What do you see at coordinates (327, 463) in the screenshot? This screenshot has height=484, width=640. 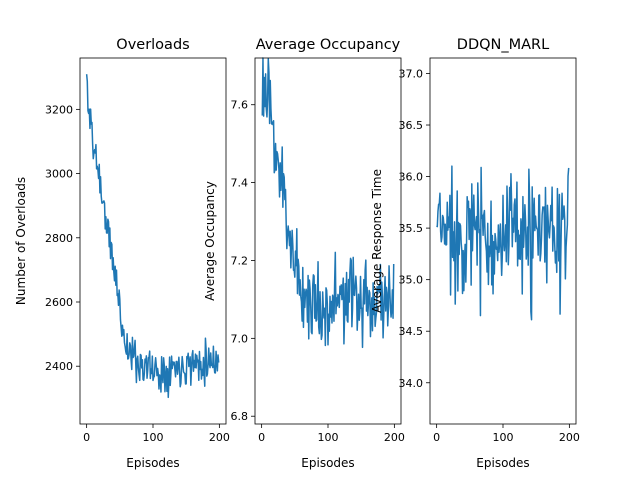 I see `occupancy-xlabel: Episodes` at bounding box center [327, 463].